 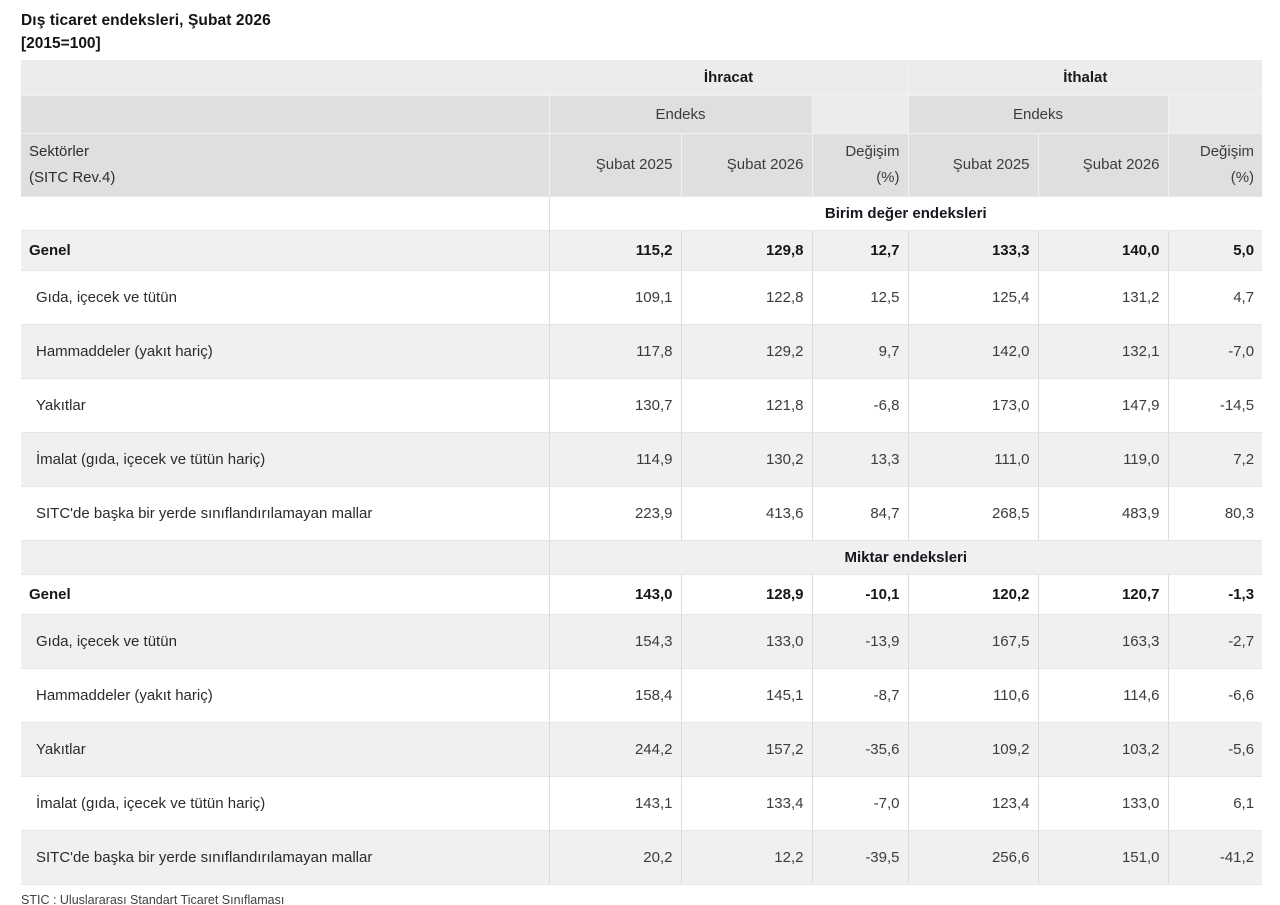 I want to click on value-cell: 223,9, so click(x=614, y=513).